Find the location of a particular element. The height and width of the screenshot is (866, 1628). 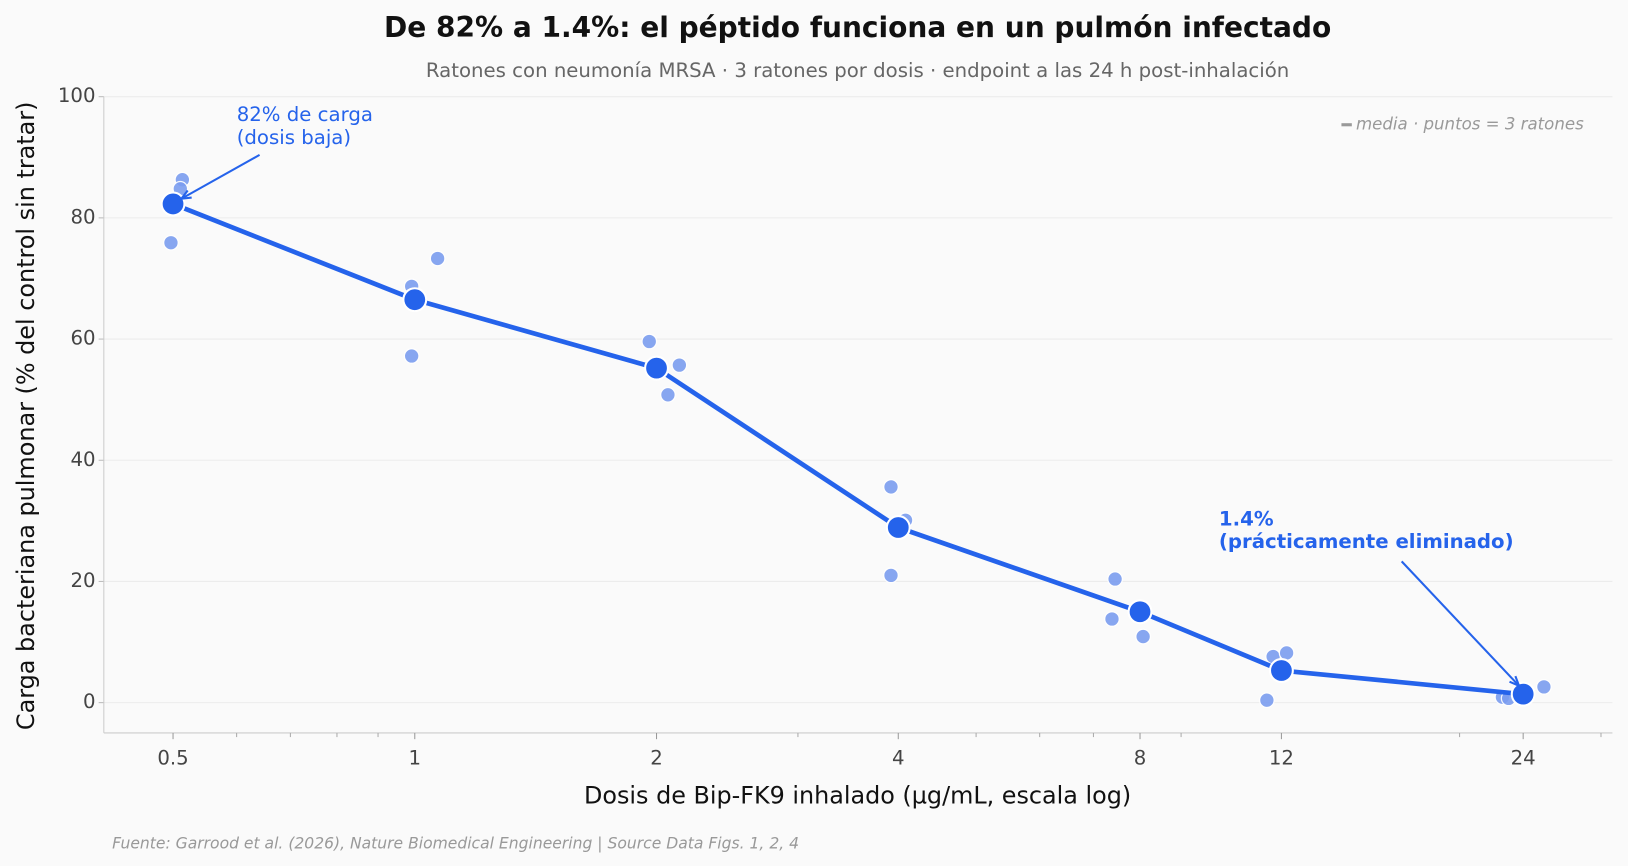

x-tick-label: 2 is located at coordinates (656, 757).